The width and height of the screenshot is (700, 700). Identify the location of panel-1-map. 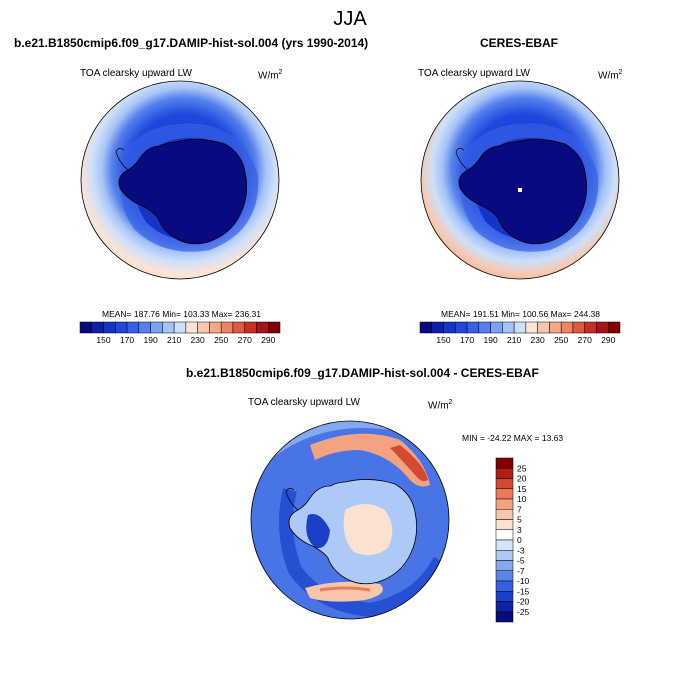
(180, 180).